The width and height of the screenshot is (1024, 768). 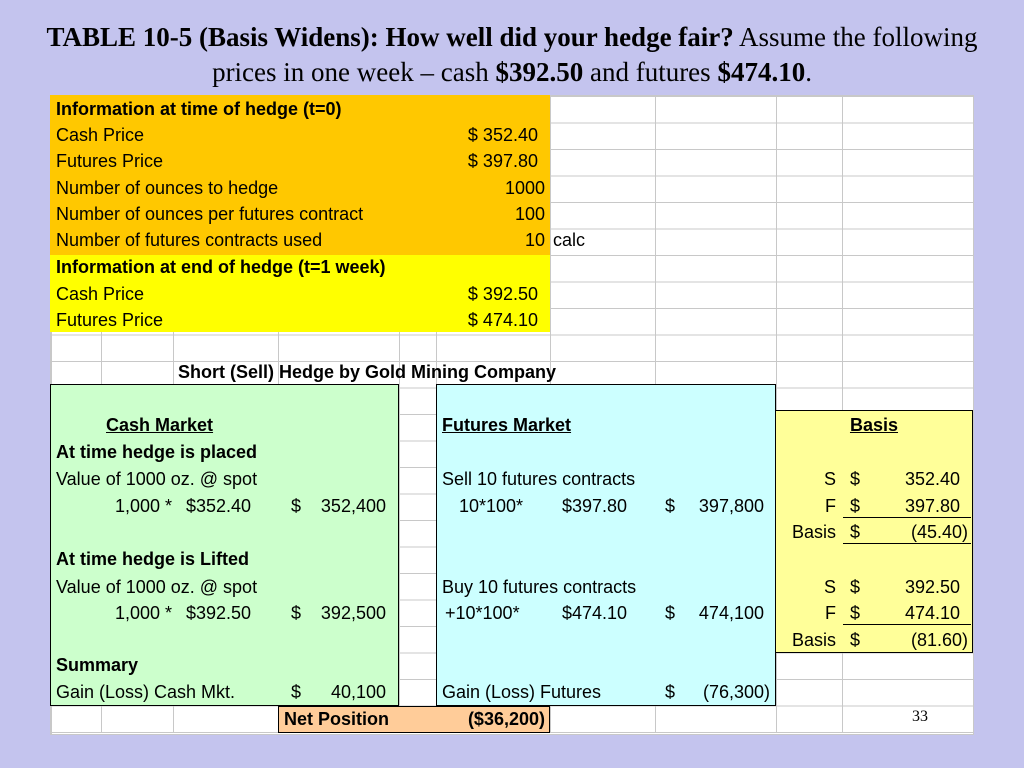 I want to click on cash-placed-total-sym: $, so click(x=296, y=506).